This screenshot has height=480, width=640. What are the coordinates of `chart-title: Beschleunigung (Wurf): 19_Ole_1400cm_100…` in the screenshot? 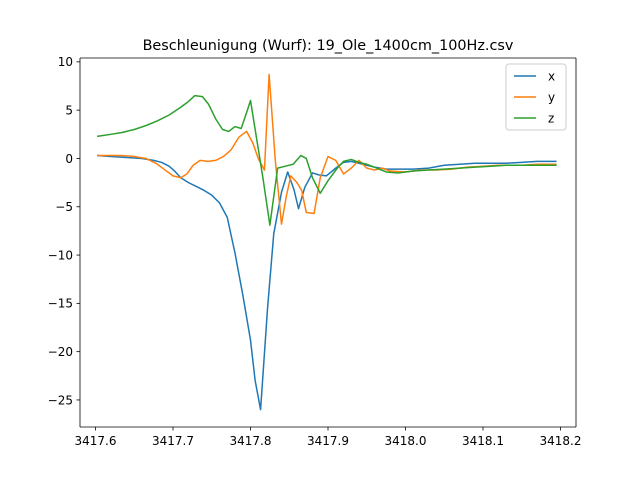 It's located at (328, 46).